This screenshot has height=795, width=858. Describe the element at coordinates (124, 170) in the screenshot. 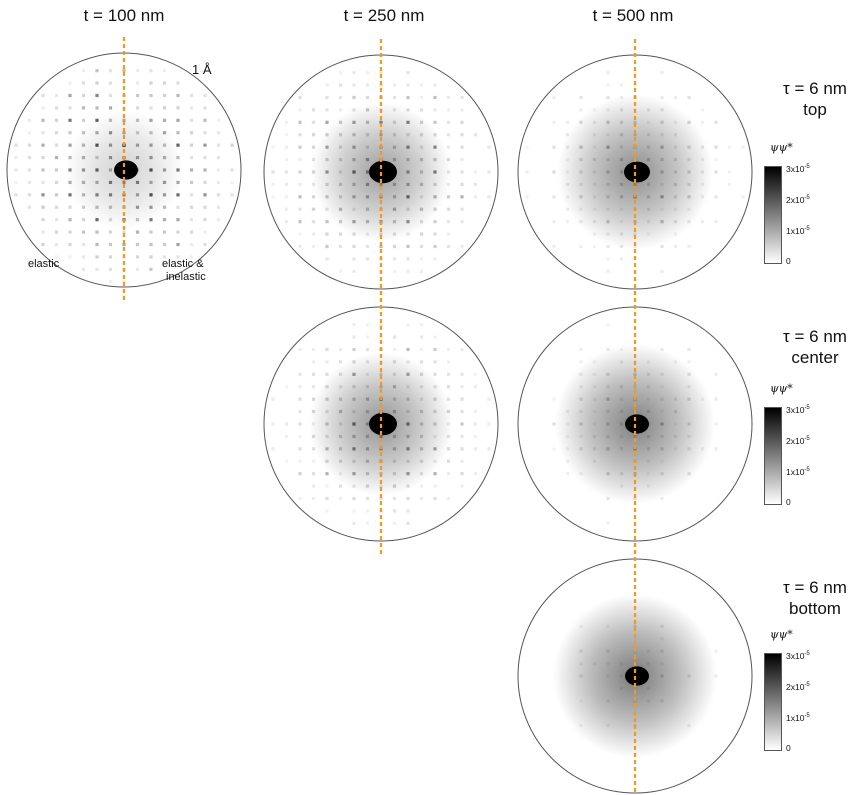

I see `diffraction-panel-t100-top` at that location.